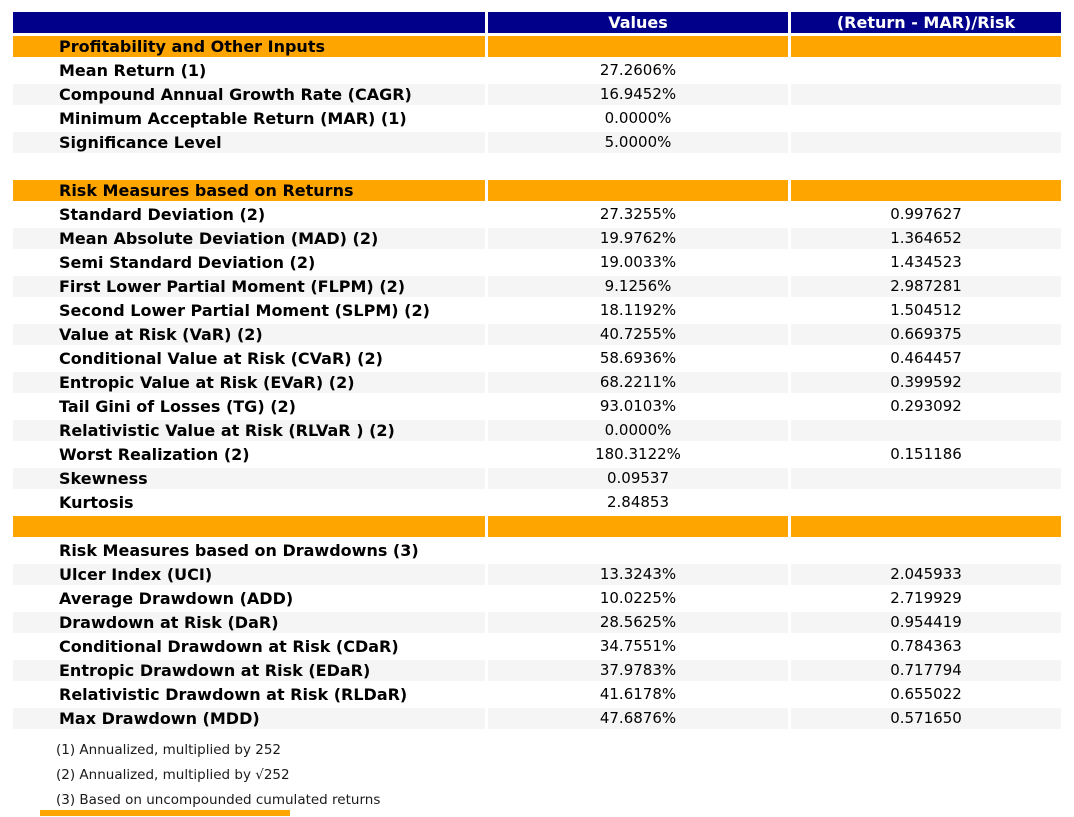 The image size is (1074, 817). I want to click on metric-label-cell: Risk Measures based on Returns, so click(249, 190).